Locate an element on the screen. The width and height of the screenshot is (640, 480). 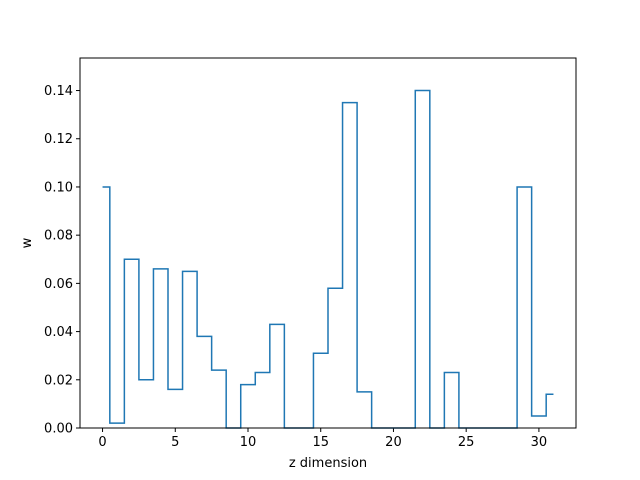
x-tick-label: 15 is located at coordinates (320, 442).